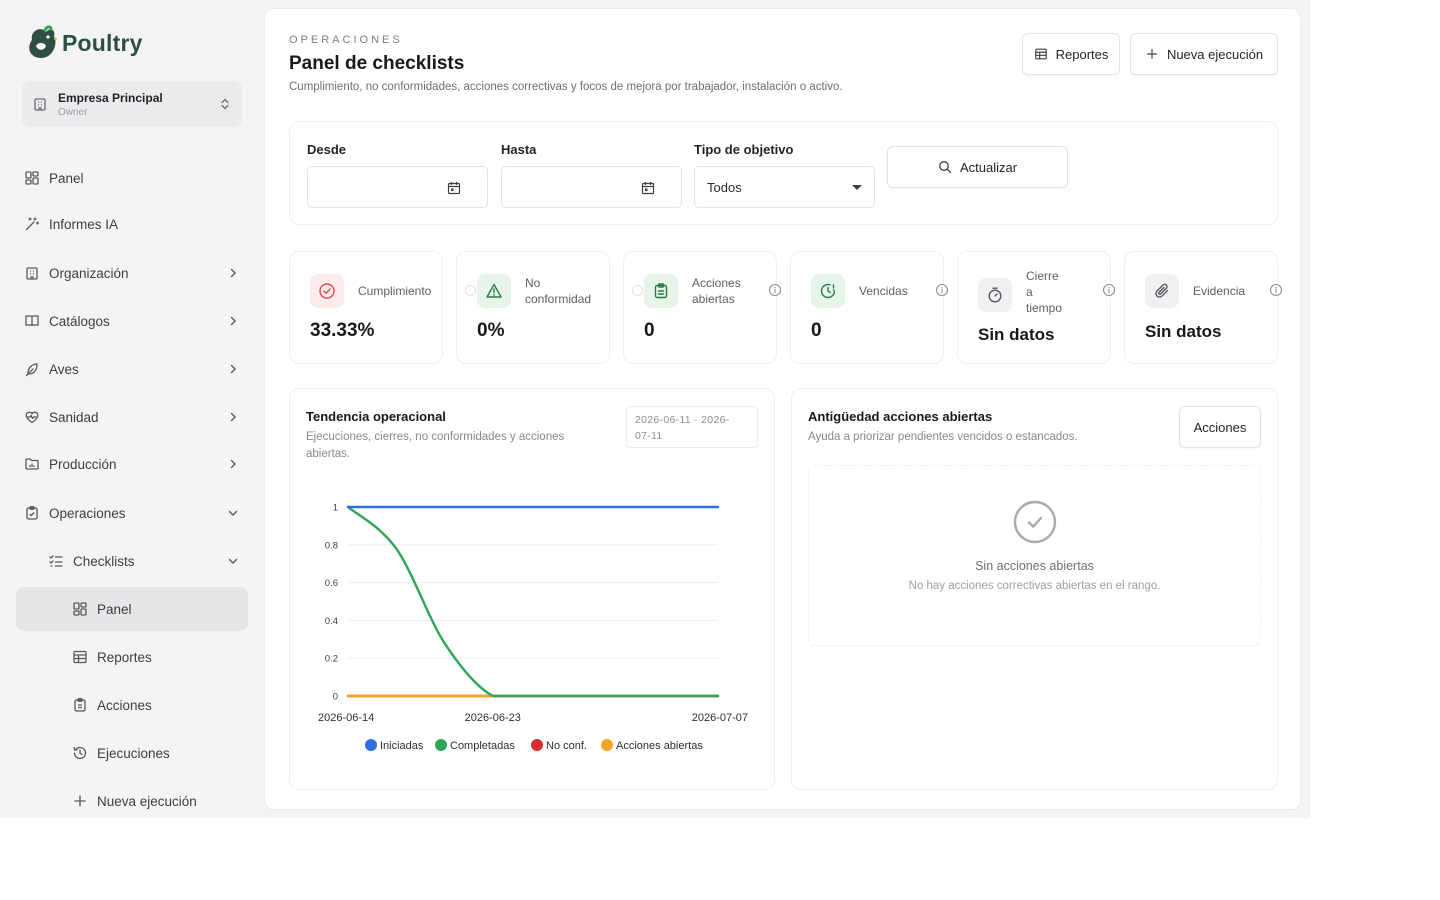 Image resolution: width=1440 pixels, height=900 pixels. What do you see at coordinates (566, 746) in the screenshot?
I see `legend-label: No conf.` at bounding box center [566, 746].